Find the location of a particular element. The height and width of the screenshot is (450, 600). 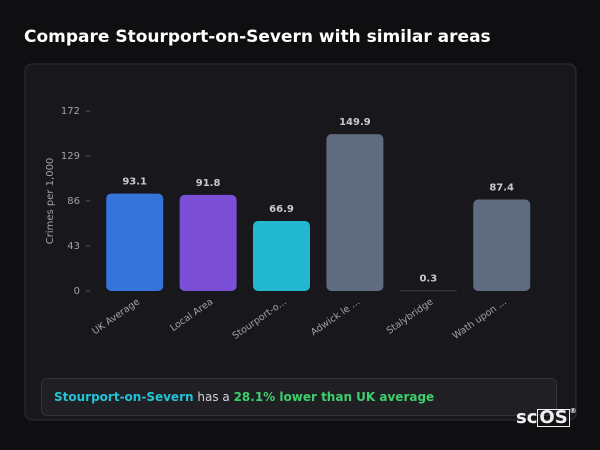

value-label: 87.4 is located at coordinates (501, 188).